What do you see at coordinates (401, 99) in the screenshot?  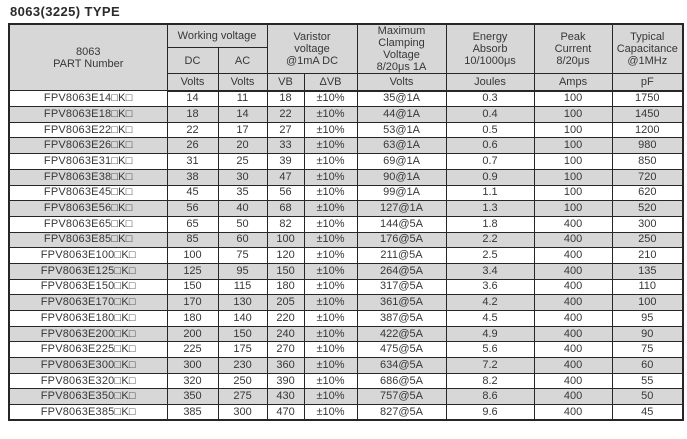 I see `clamping-voltage-cell: 35@1A` at bounding box center [401, 99].